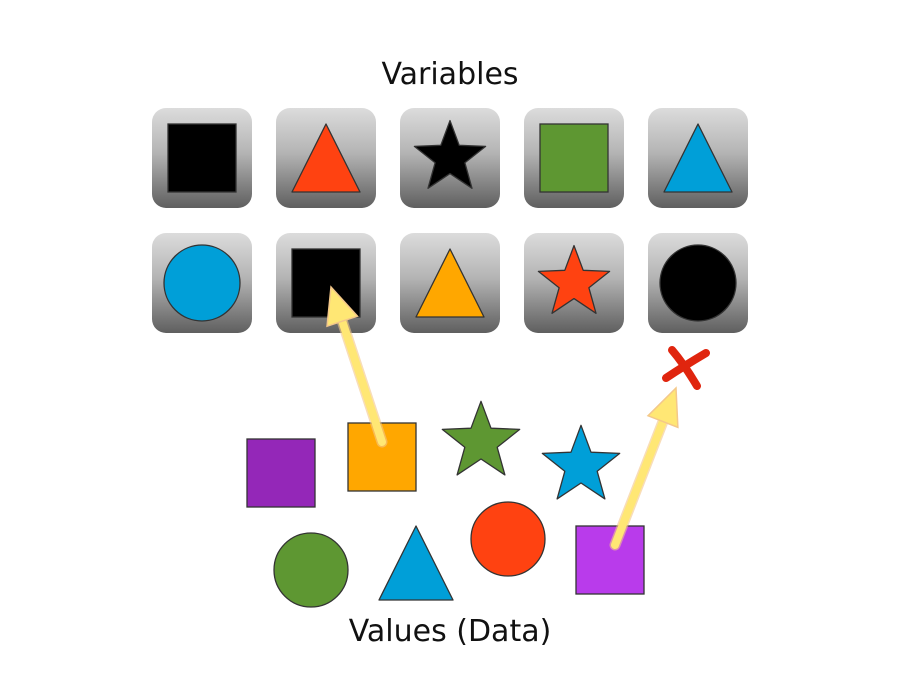  What do you see at coordinates (449, 74) in the screenshot?
I see `variables-title: Variables` at bounding box center [449, 74].